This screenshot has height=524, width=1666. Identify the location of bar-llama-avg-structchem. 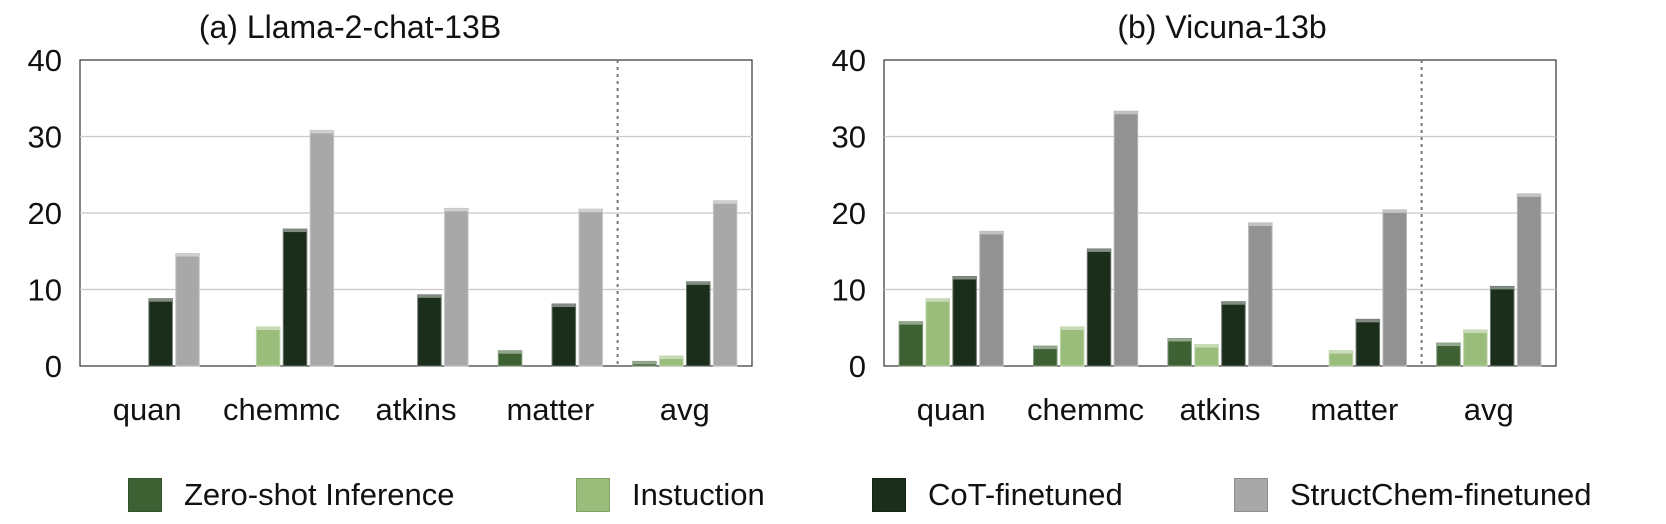
(725, 283).